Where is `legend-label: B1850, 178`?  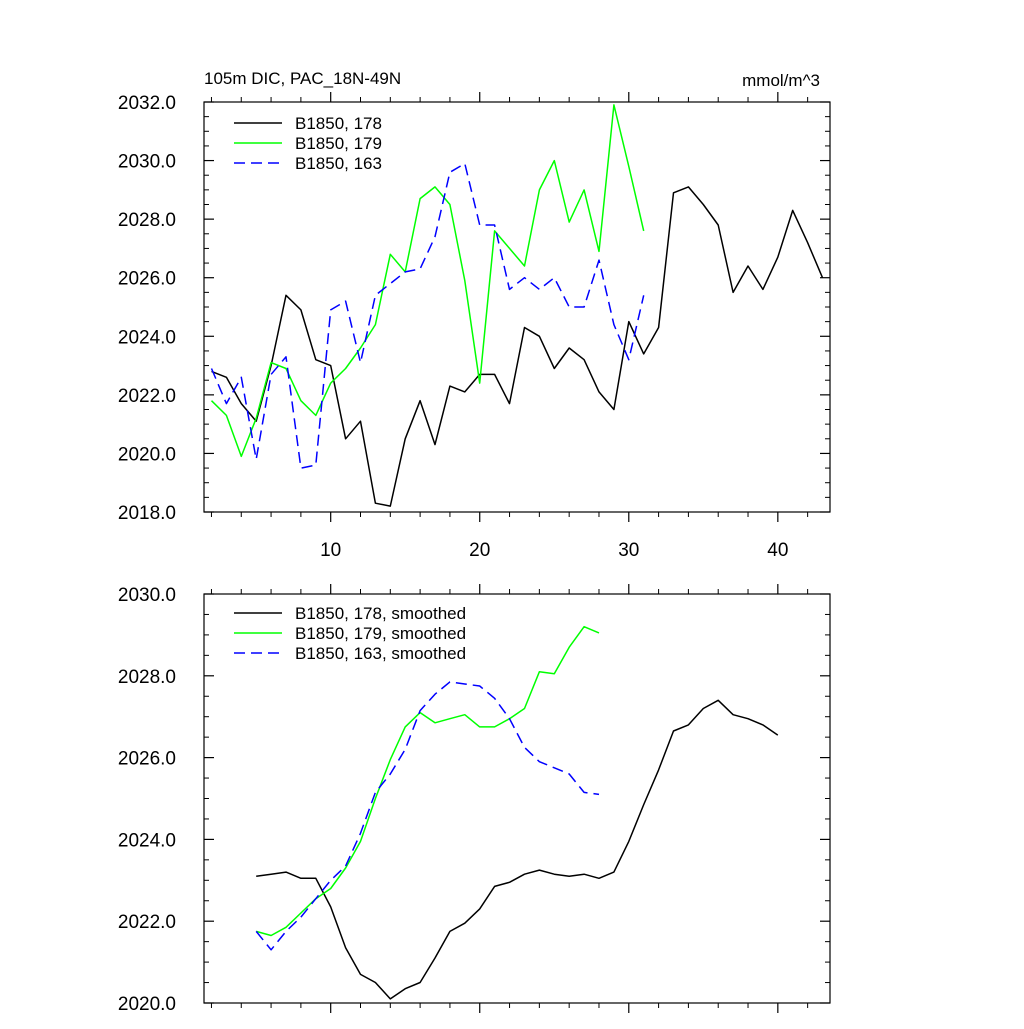
legend-label: B1850, 178 is located at coordinates (338, 123).